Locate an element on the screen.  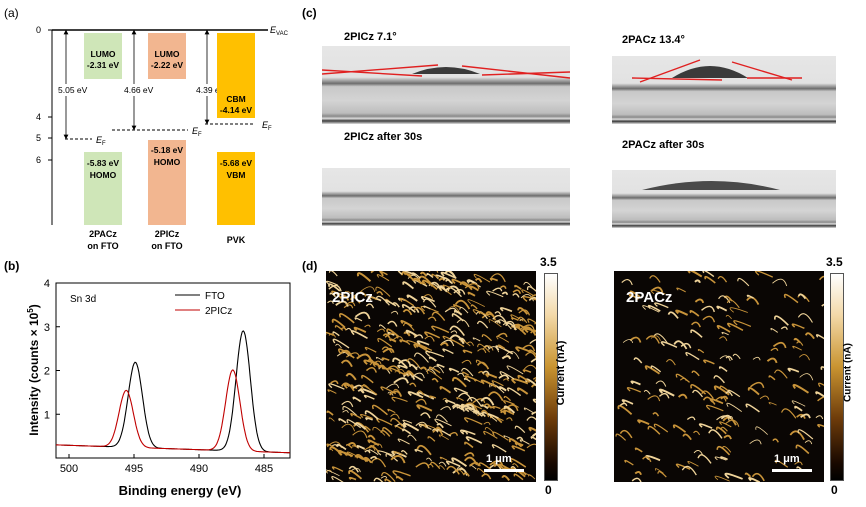
x-tick-label: 485 is located at coordinates (264, 469).